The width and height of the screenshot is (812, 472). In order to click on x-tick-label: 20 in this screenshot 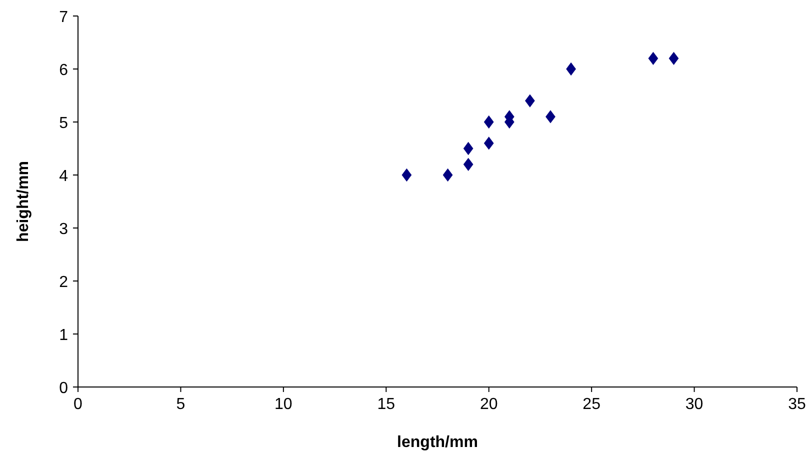, I will do `click(489, 404)`.